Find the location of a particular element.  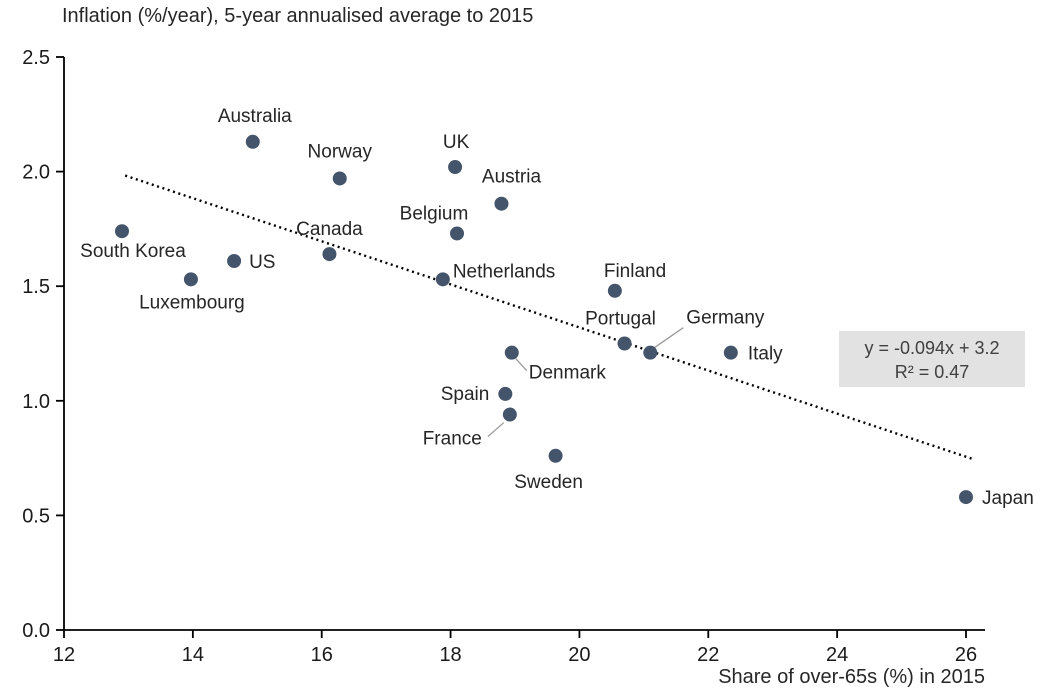

point-label: France is located at coordinates (452, 439).